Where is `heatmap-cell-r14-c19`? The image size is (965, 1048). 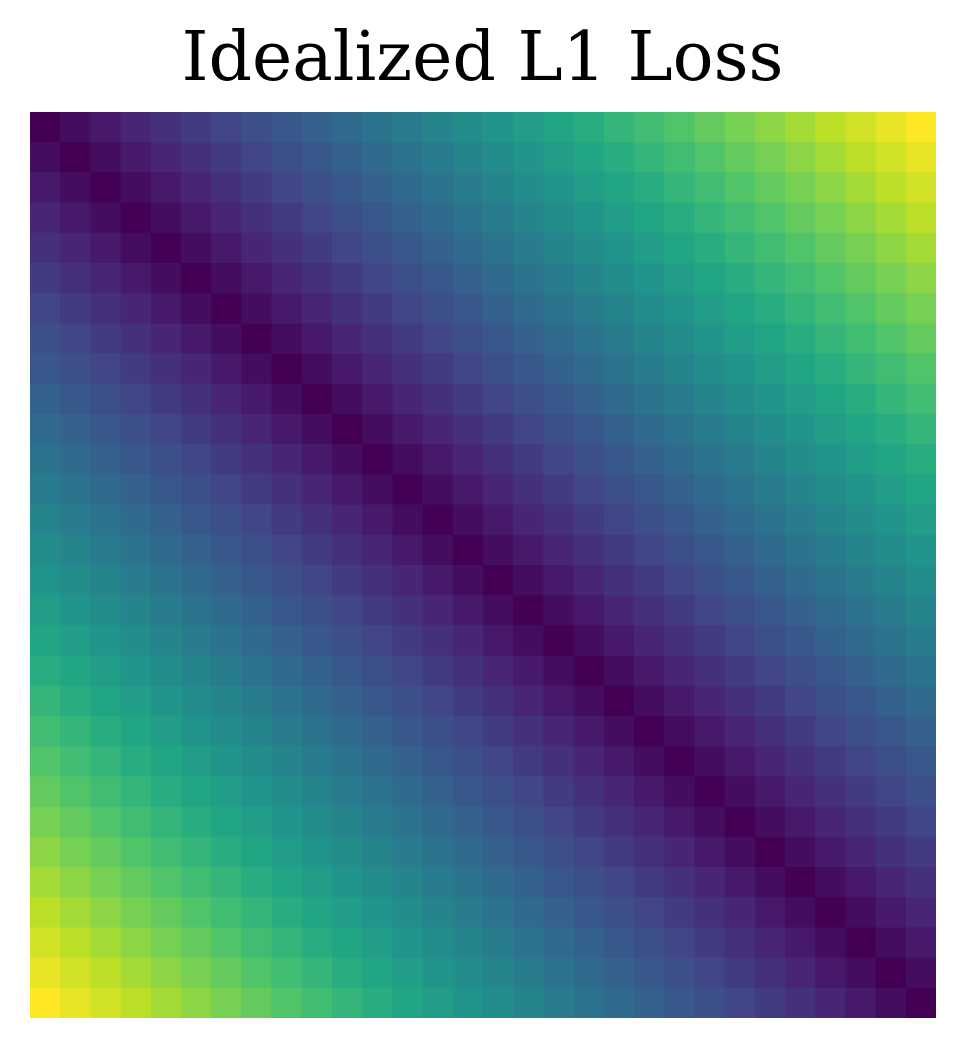 heatmap-cell-r14-c19 is located at coordinates (619, 550).